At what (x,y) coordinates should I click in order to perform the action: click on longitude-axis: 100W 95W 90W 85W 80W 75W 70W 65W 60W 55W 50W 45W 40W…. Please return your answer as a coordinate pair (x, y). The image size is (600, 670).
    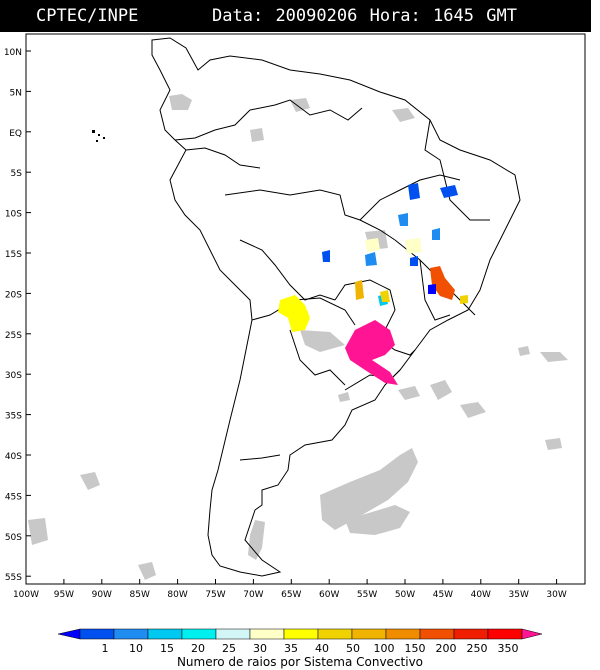
    Looking at the image, I should click on (290, 589).